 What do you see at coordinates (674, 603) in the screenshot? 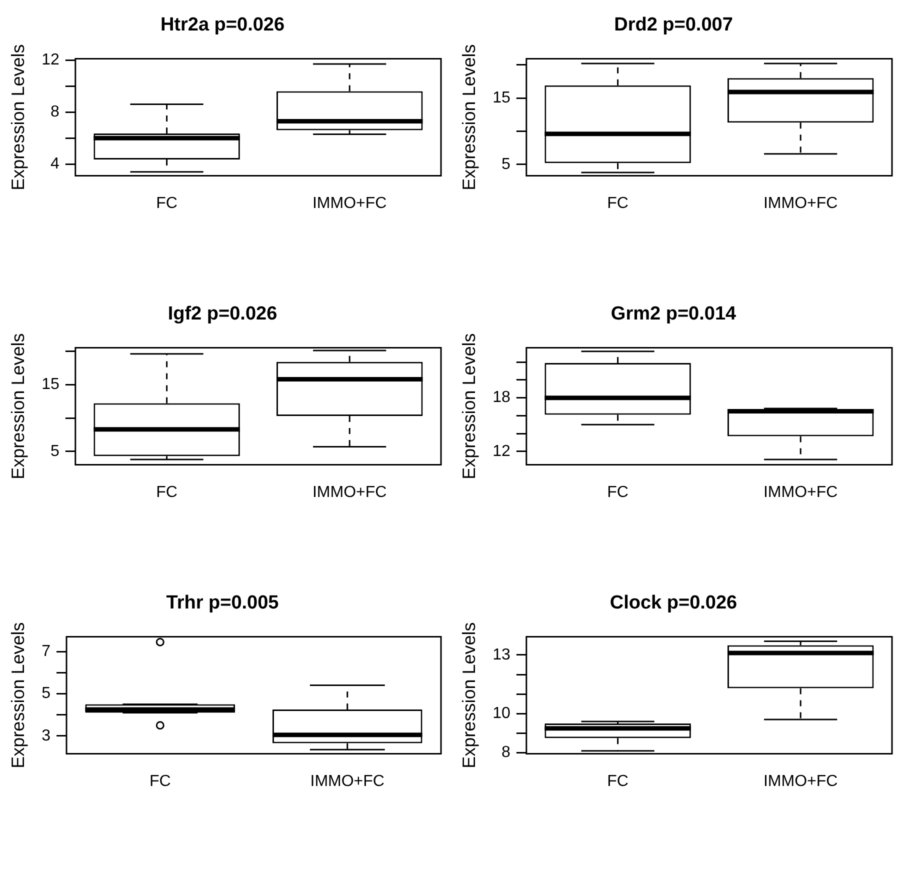
I see `chart-title: Clock p=0.026` at bounding box center [674, 603].